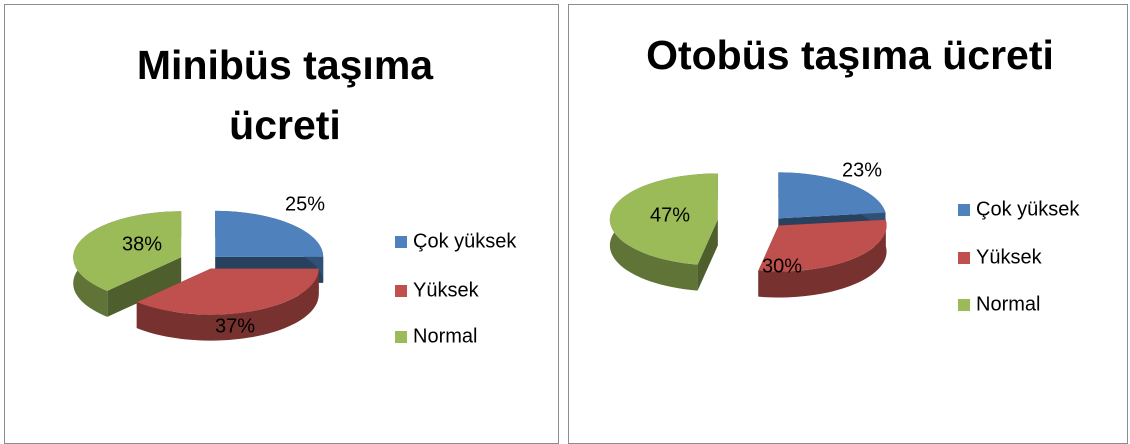 The height and width of the screenshot is (444, 1130). What do you see at coordinates (670, 215) in the screenshot?
I see `data-label: 47%` at bounding box center [670, 215].